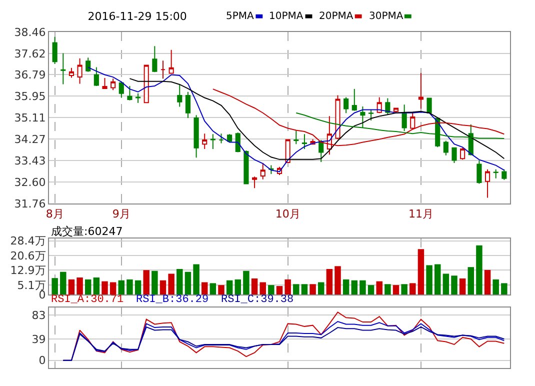  Describe the element at coordinates (39, 315) in the screenshot. I see `y-tick-label: 83` at that location.